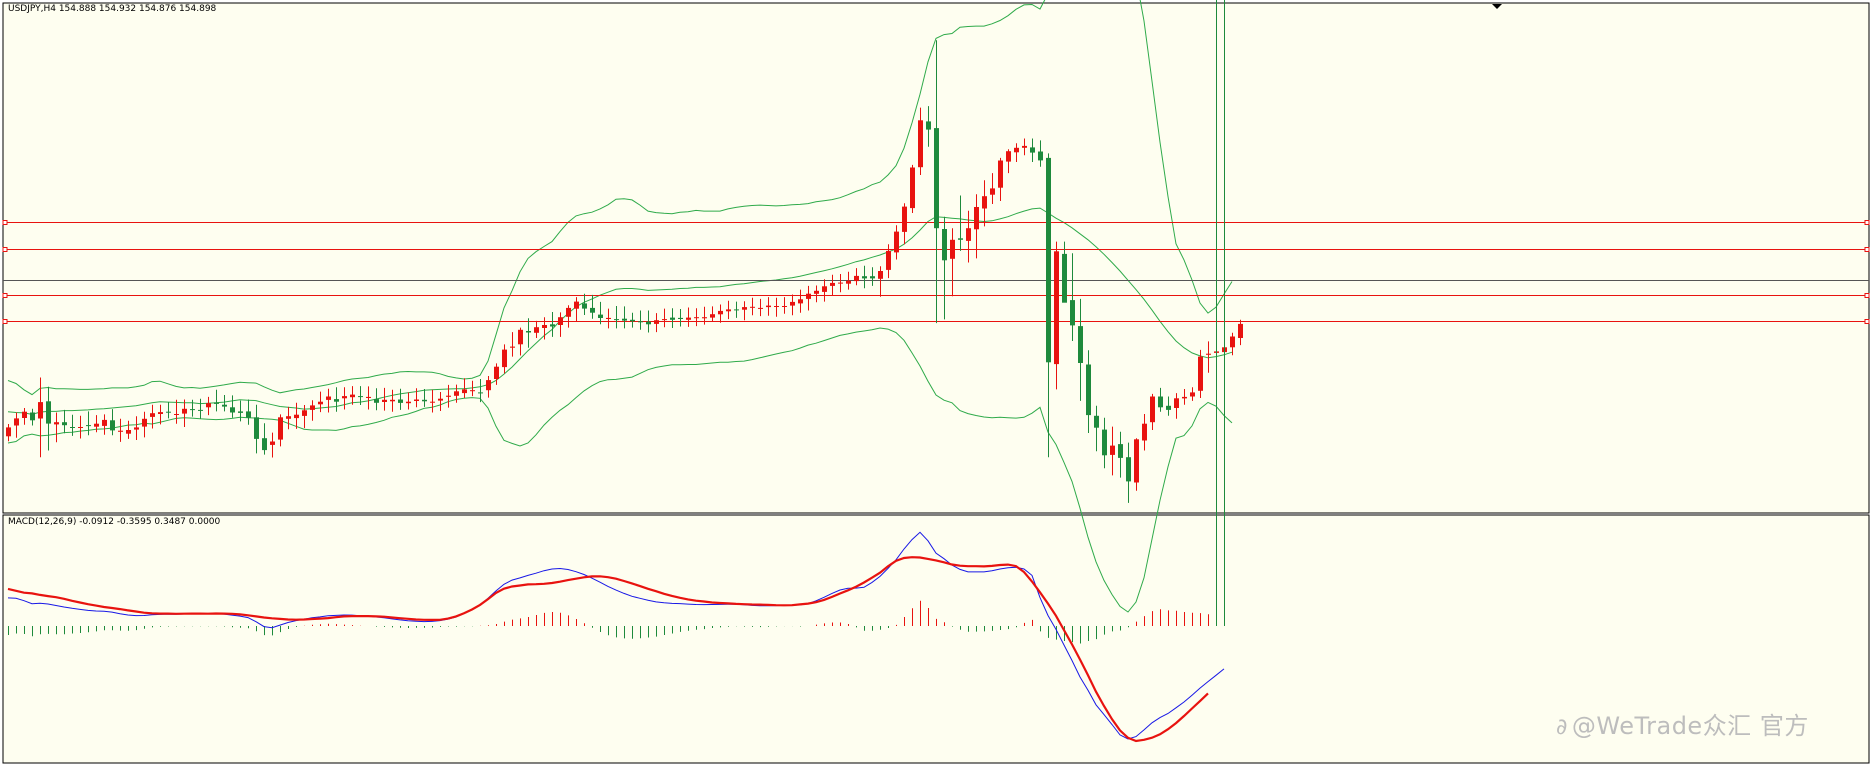  I want to click on chart-shift-marker-icon, so click(1497, 6).